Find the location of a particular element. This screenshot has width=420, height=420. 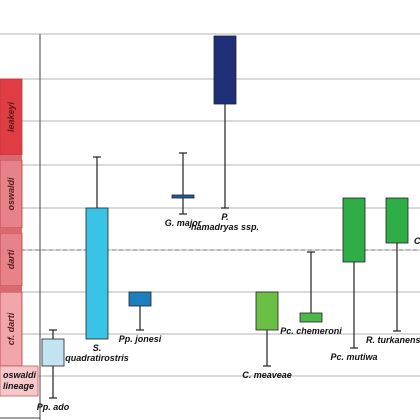

pp-jonesi-label-0: Pp. jonesi is located at coordinates (140, 339).